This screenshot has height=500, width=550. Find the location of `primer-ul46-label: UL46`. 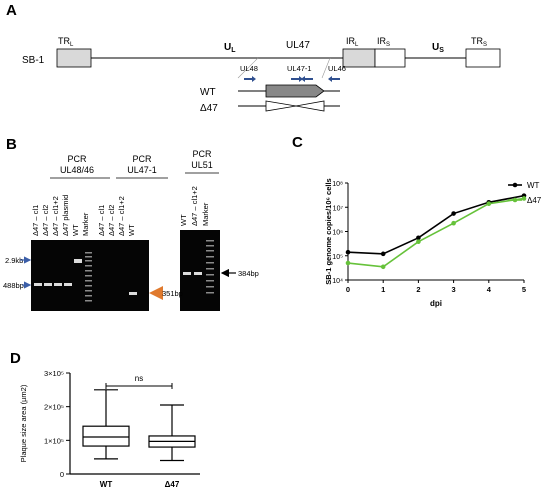

primer-ul46-label: UL46 is located at coordinates (337, 68).